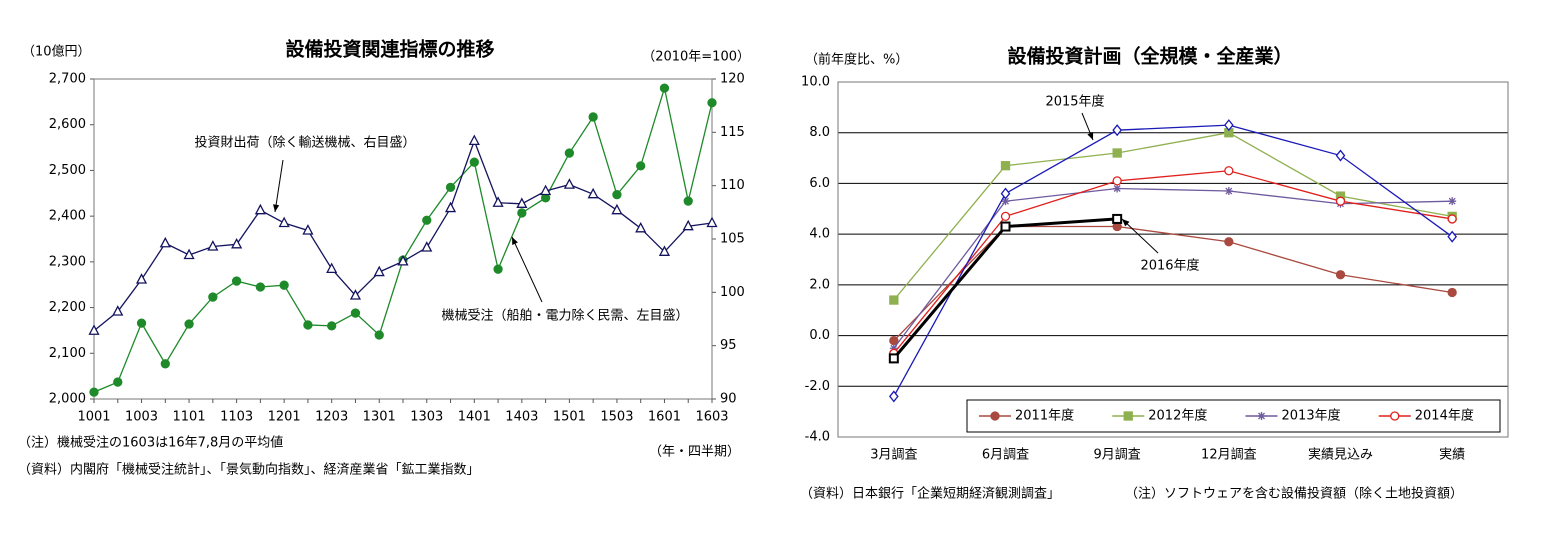 Image resolution: width=1551 pixels, height=536 pixels. What do you see at coordinates (379, 417) in the screenshot?
I see `x-tick-label: 1301` at bounding box center [379, 417].